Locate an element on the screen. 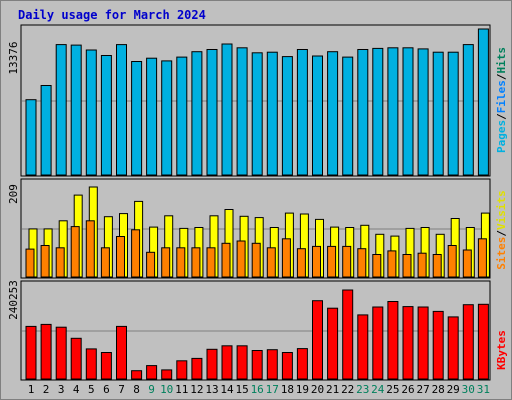  panel-kbytes-side-legend: KBytes is located at coordinates (501, 350).